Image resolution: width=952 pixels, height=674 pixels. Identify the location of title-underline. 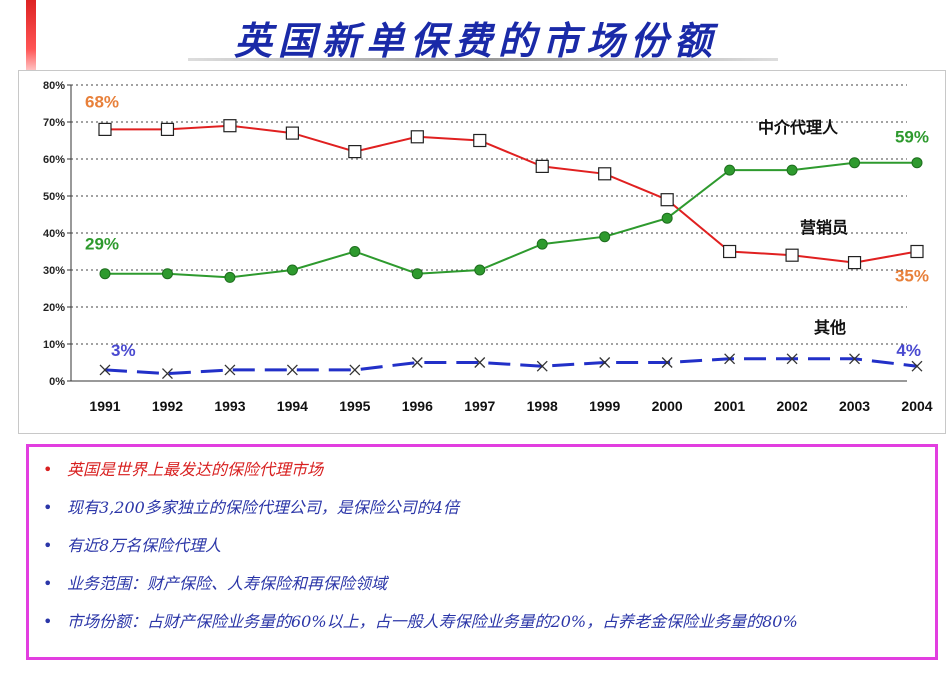
(483, 59).